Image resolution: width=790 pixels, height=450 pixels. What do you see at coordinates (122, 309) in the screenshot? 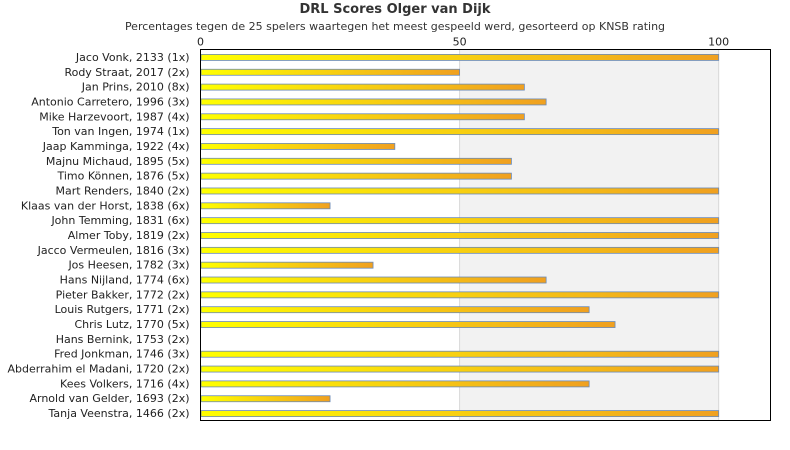
I see `category-label: Louis Rutgers, 1771 (2x)` at bounding box center [122, 309].